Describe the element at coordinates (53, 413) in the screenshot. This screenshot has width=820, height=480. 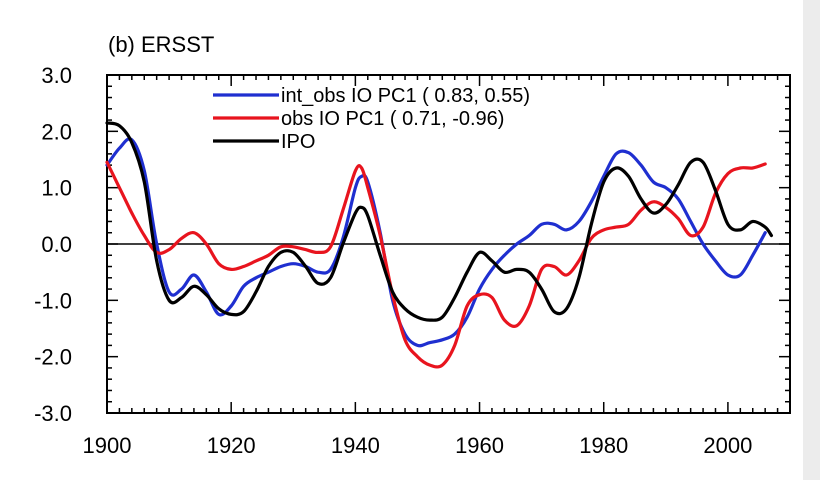
I see `y-tick-label: -3.0` at that location.